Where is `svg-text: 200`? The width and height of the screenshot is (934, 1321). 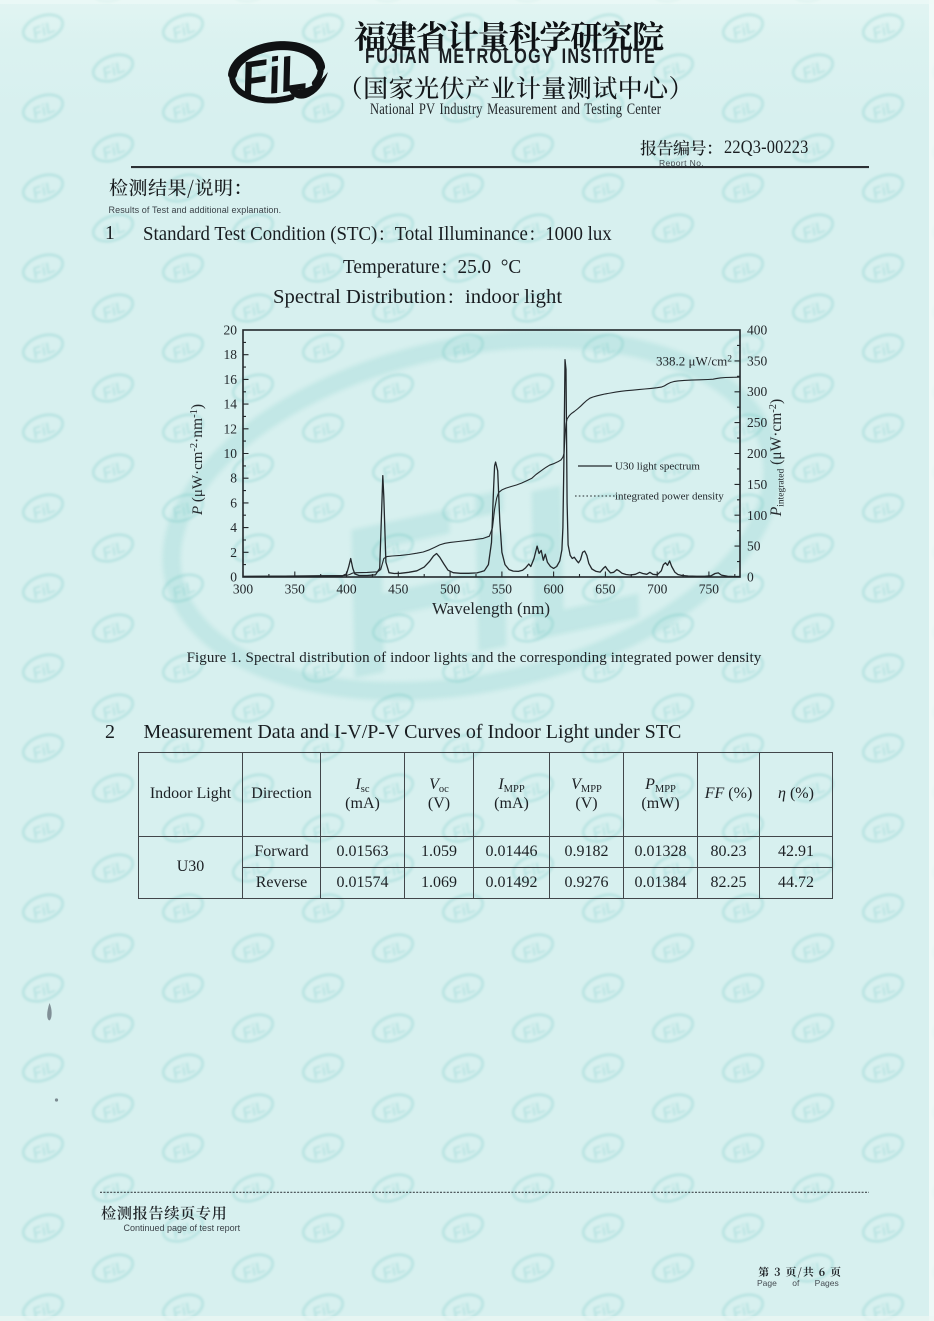 svg-text: 200 is located at coordinates (757, 453).